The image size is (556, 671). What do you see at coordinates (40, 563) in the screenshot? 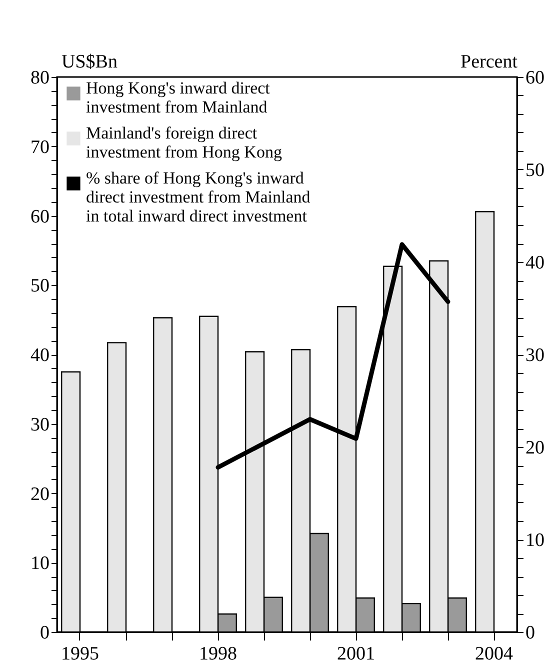
I see `y-tick-label: 10` at bounding box center [40, 563].